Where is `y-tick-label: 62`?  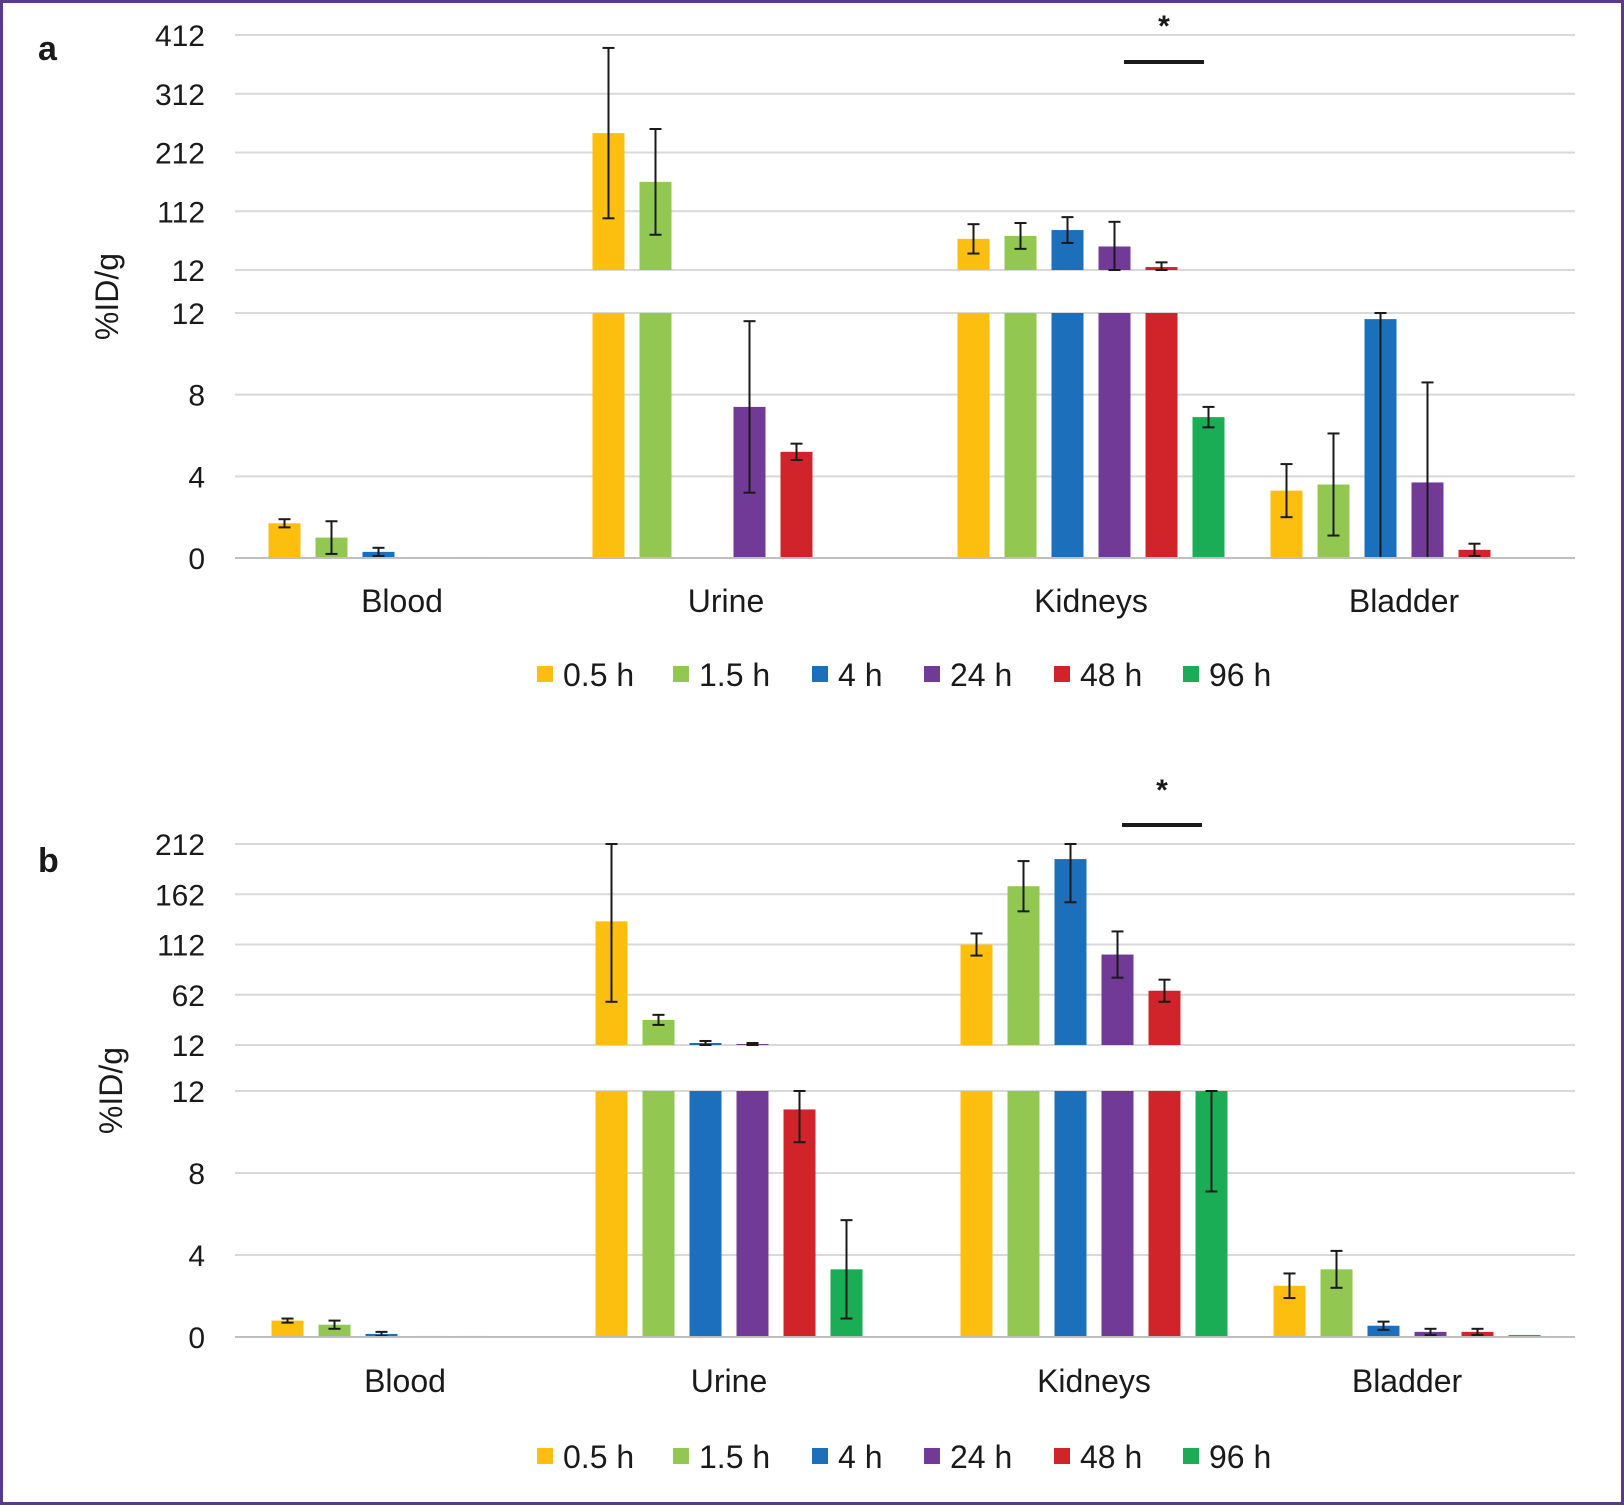
y-tick-label: 62 is located at coordinates (188, 996).